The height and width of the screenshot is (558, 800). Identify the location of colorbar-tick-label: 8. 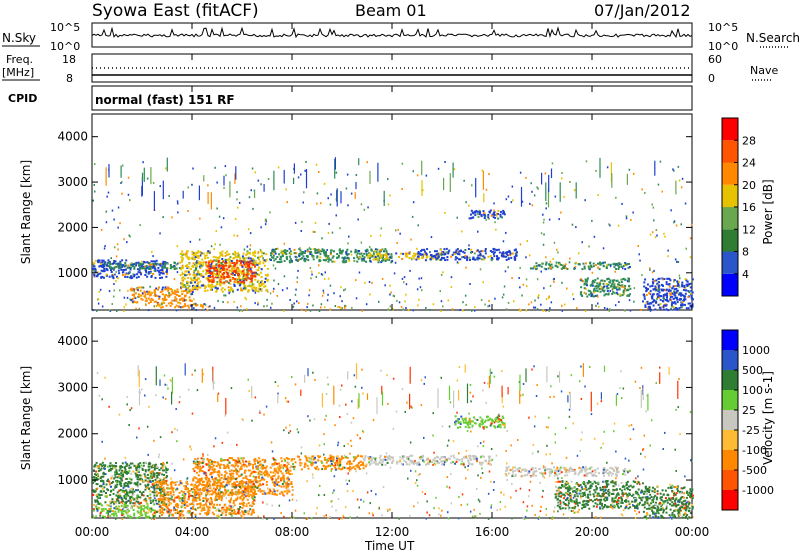
(745, 252).